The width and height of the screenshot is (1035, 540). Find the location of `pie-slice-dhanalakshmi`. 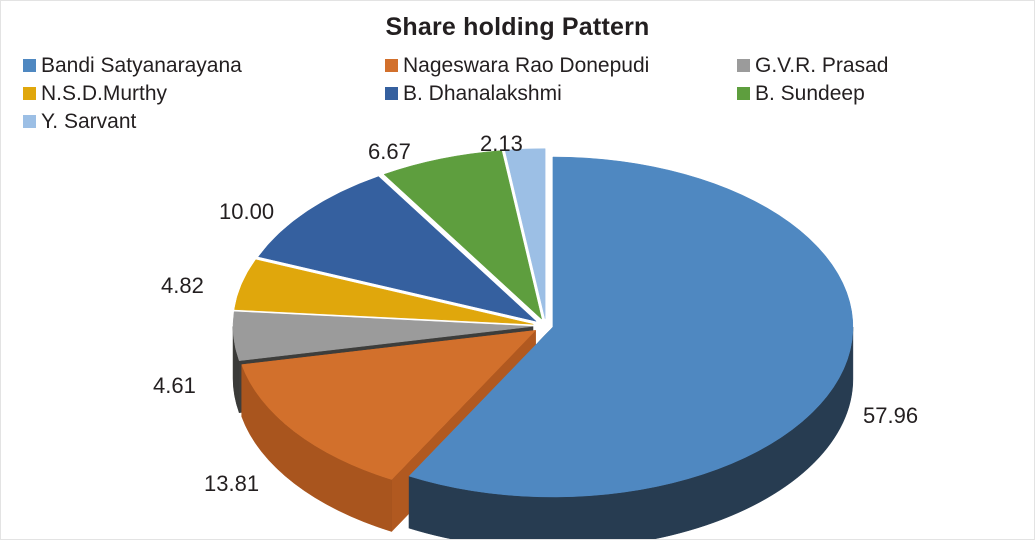

pie-slice-dhanalakshmi is located at coordinates (397, 249).